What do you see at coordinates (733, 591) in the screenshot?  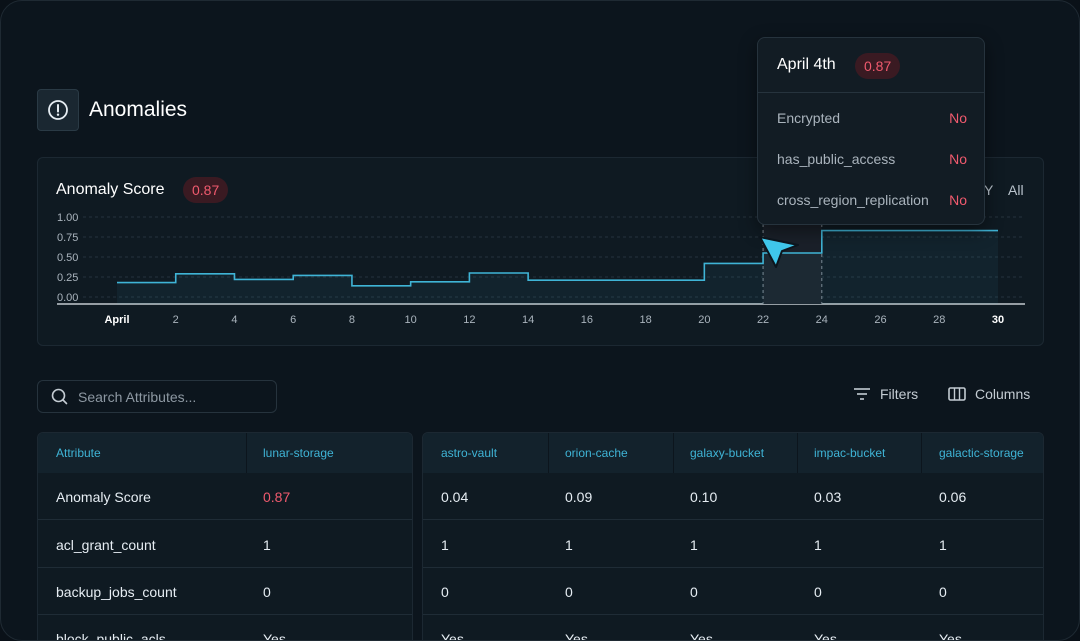 I see `table-row: 0 0 0 0 0` at bounding box center [733, 591].